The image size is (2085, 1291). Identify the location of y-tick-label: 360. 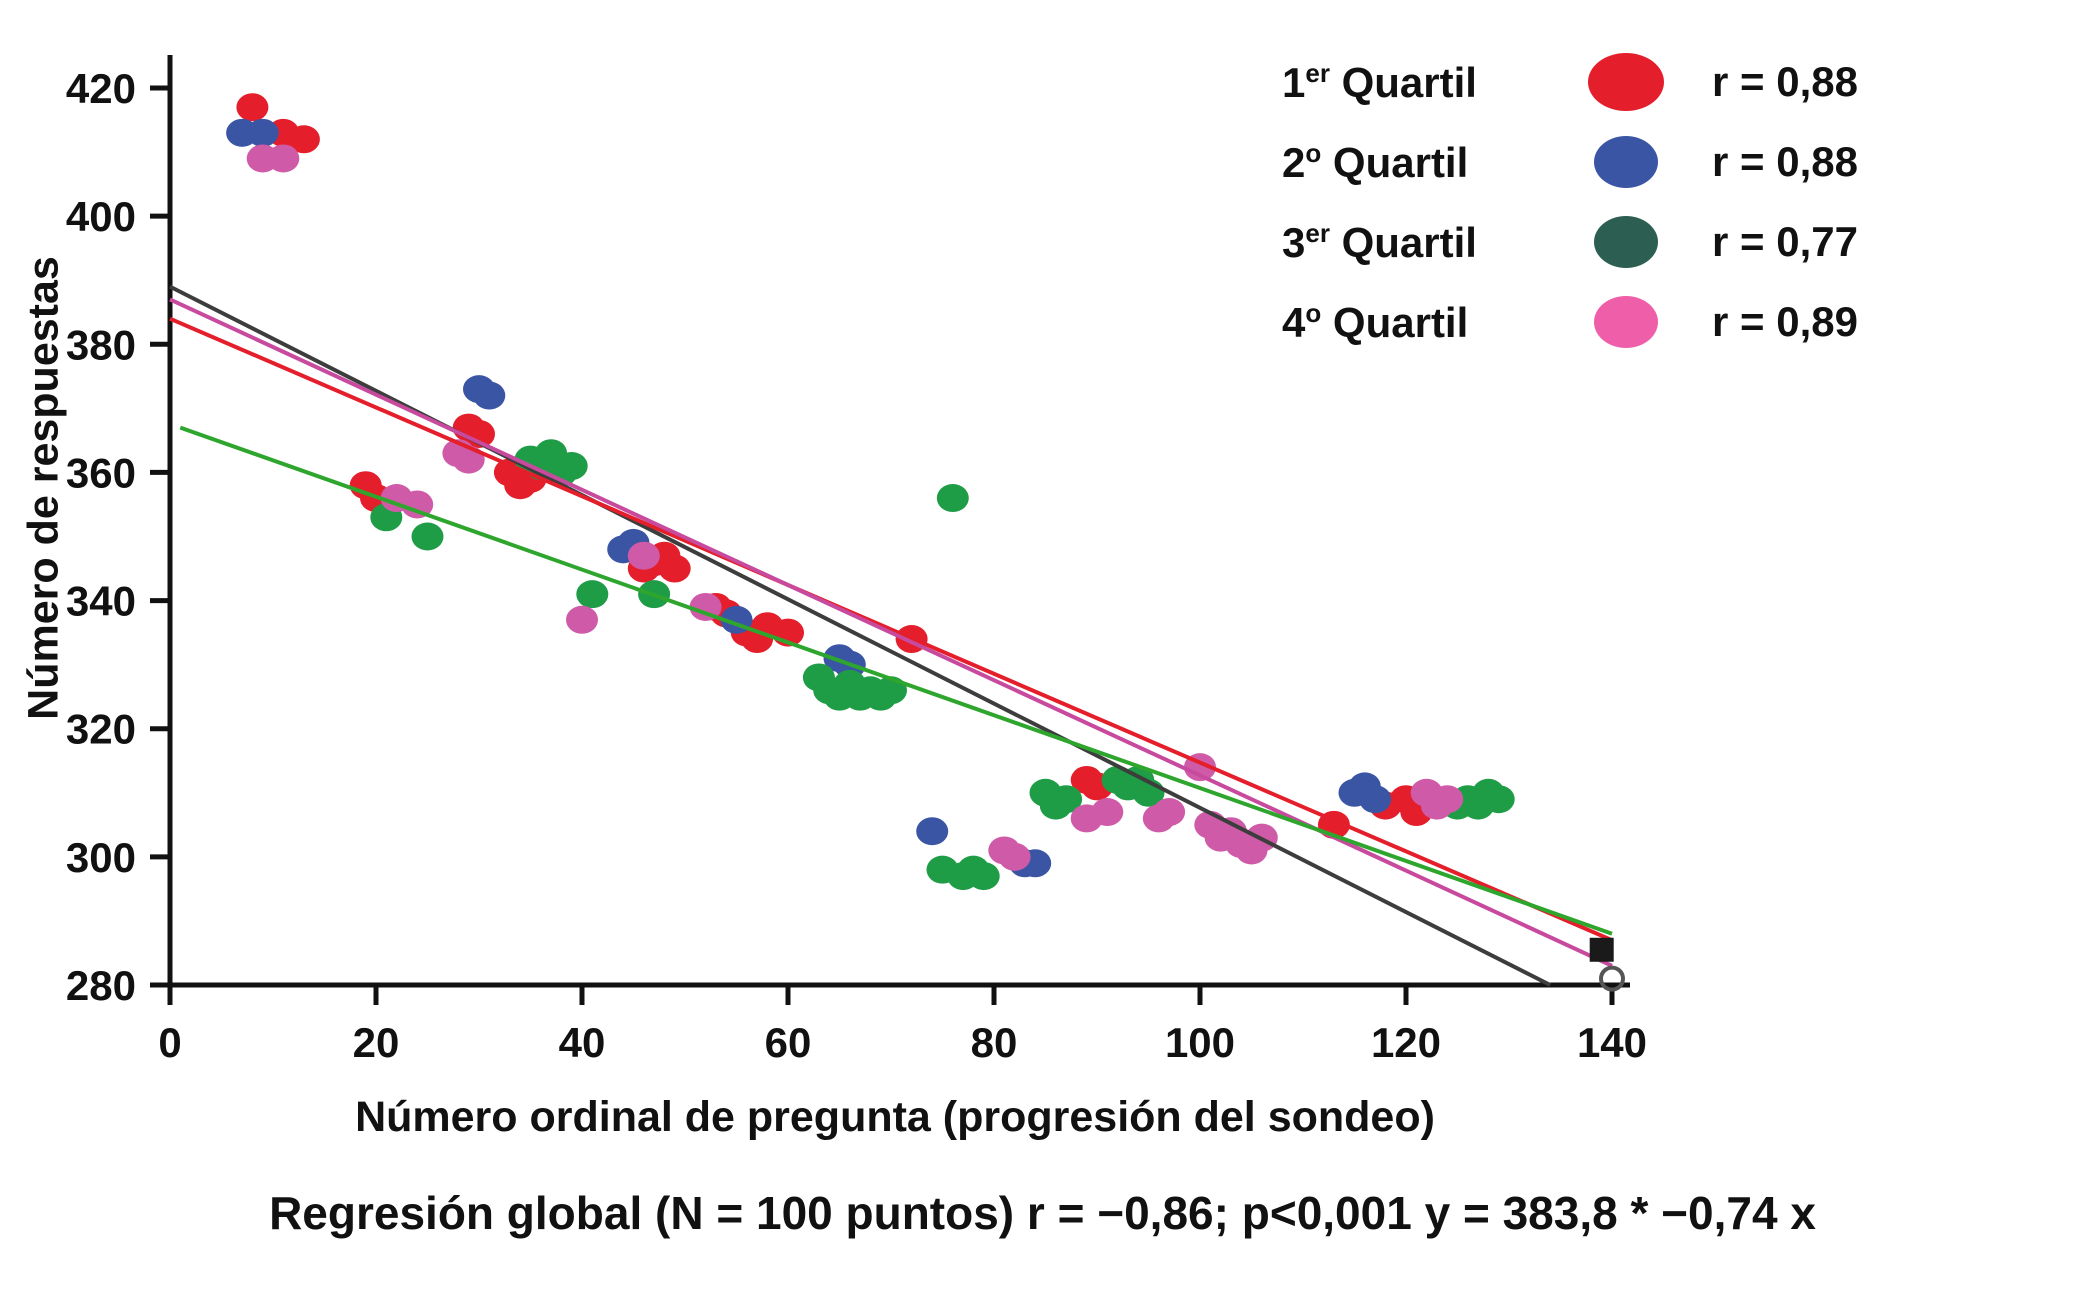
(101, 472).